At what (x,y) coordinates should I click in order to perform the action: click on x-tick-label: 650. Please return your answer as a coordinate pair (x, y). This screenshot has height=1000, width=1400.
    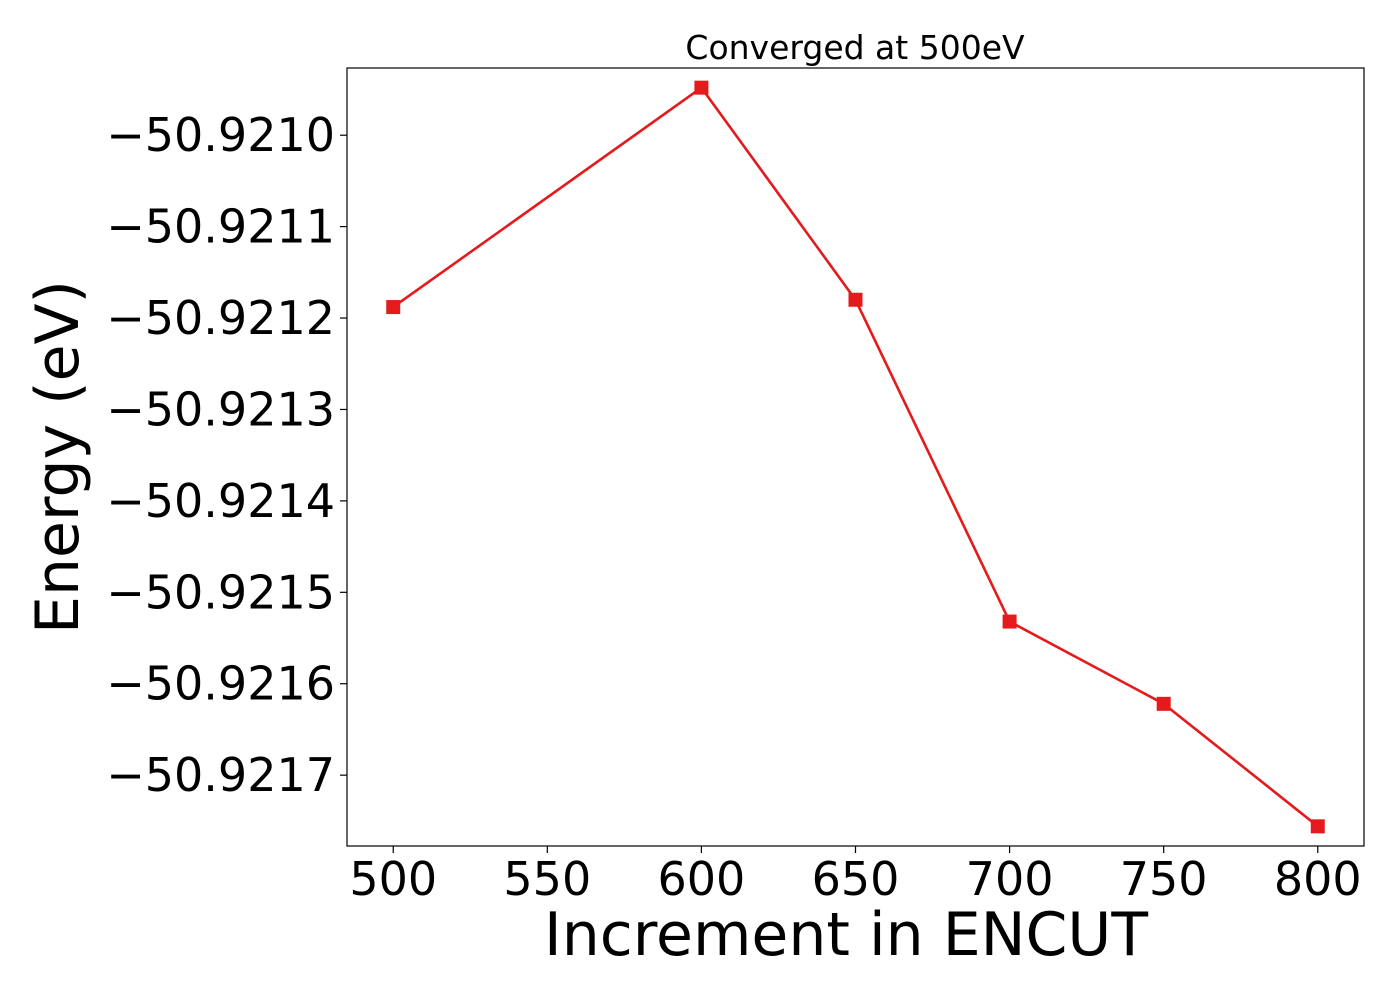
    Looking at the image, I should click on (856, 879).